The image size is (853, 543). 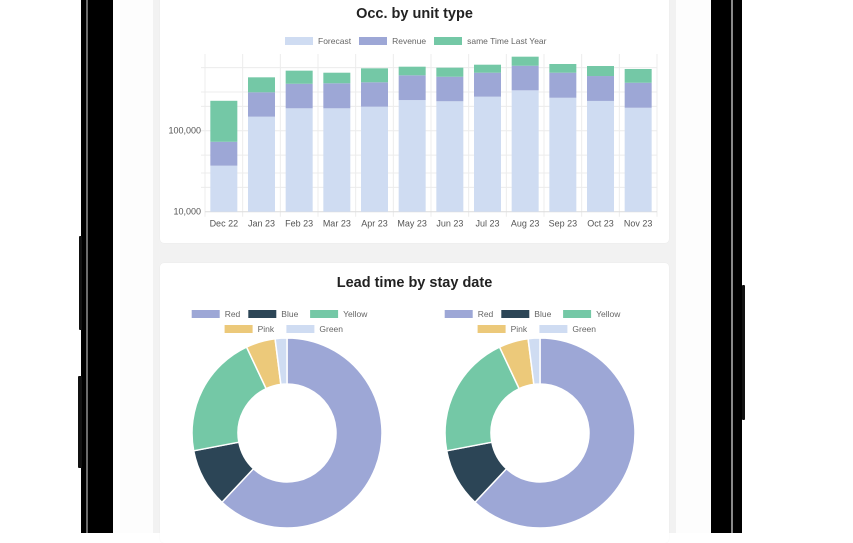 I want to click on x-tick-label: Feb 23, so click(x=299, y=224).